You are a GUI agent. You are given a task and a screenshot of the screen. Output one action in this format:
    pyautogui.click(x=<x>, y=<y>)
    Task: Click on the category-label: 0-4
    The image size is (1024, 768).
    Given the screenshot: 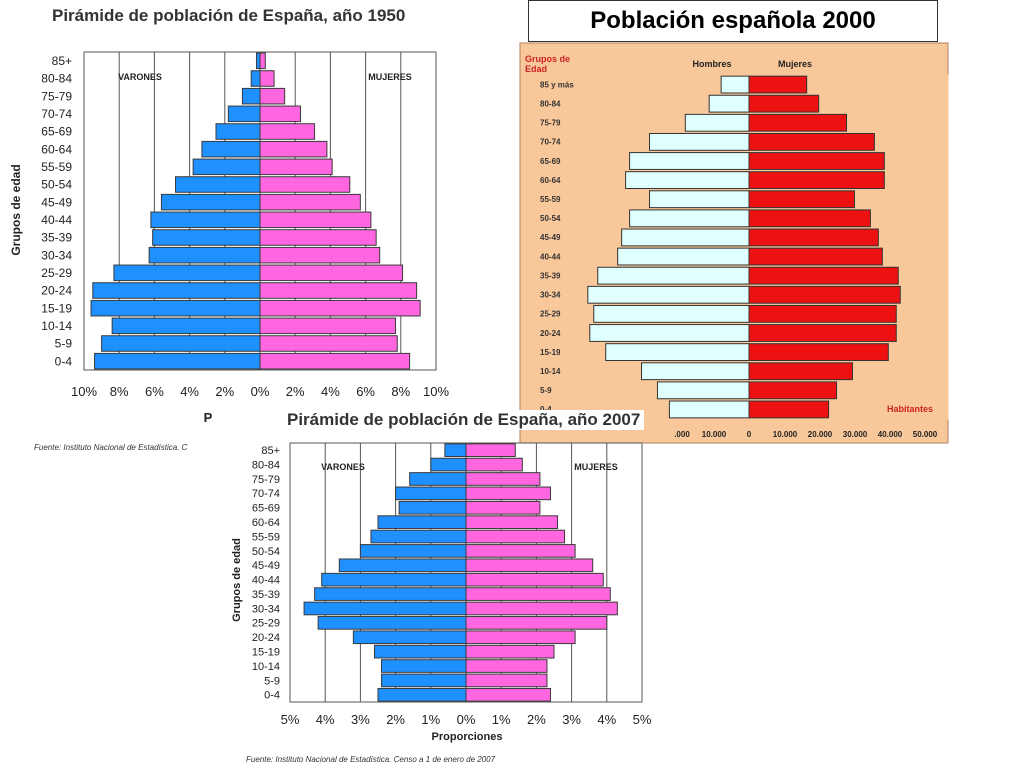 What is the action you would take?
    pyautogui.click(x=64, y=361)
    